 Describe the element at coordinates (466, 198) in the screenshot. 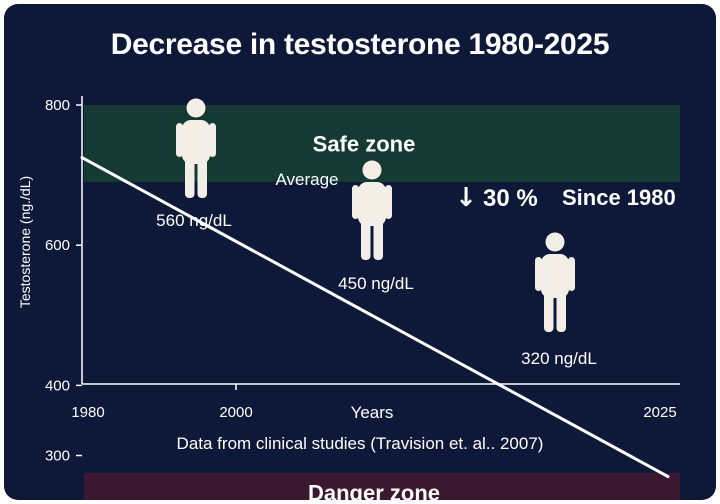

I see `down-arrow-icon: ↓` at that location.